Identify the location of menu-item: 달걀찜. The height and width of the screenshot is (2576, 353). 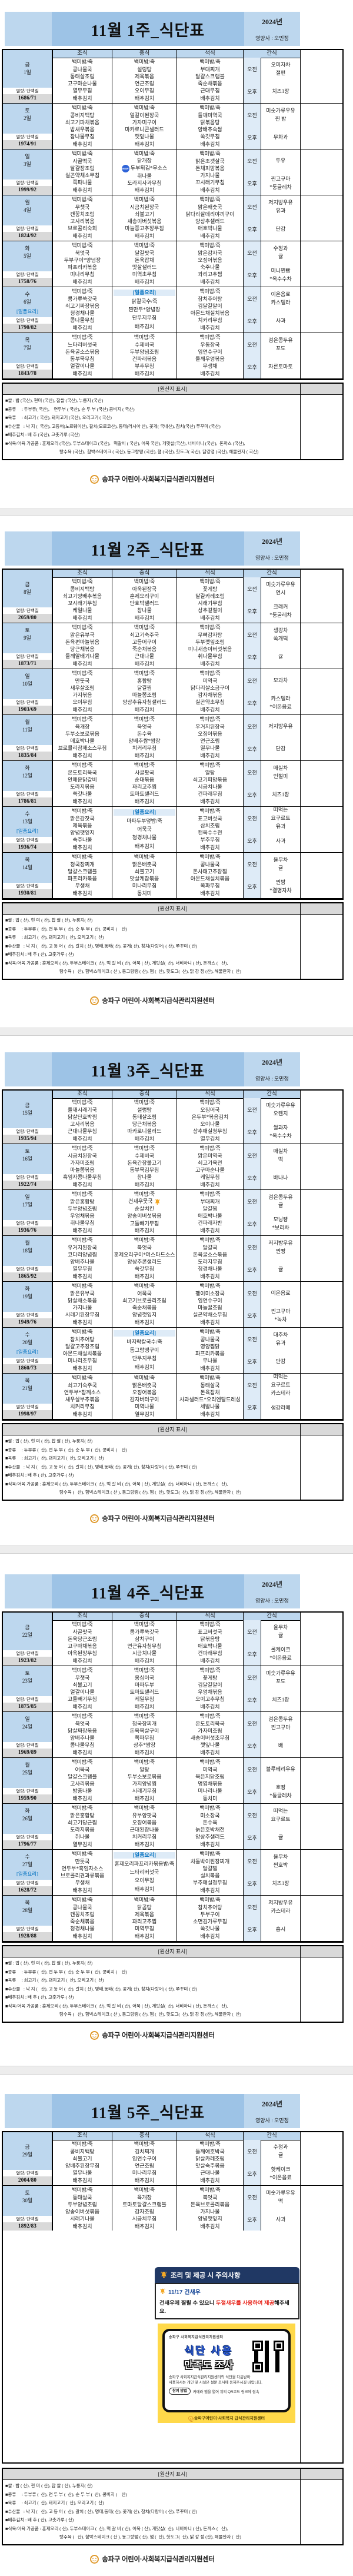
(144, 687).